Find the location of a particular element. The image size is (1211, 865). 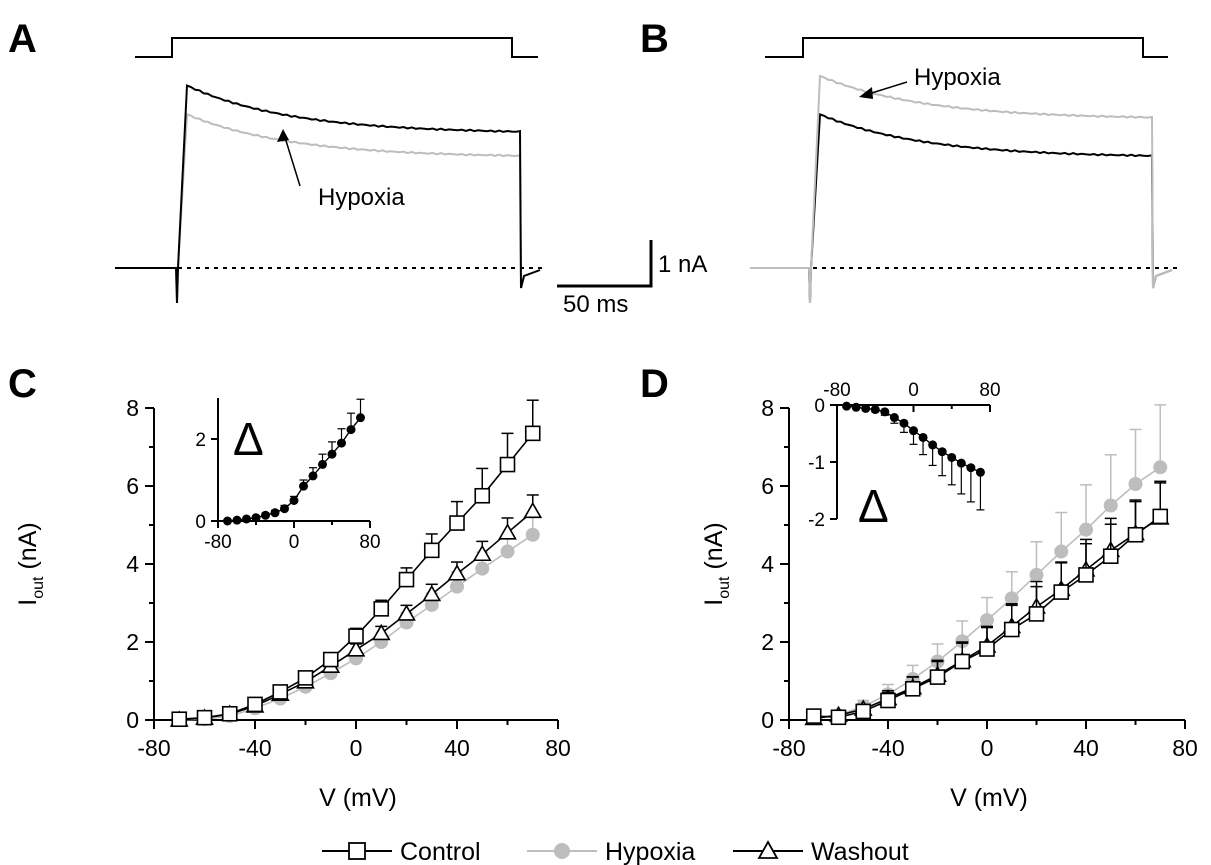

series-line-washout is located at coordinates (356, 615).